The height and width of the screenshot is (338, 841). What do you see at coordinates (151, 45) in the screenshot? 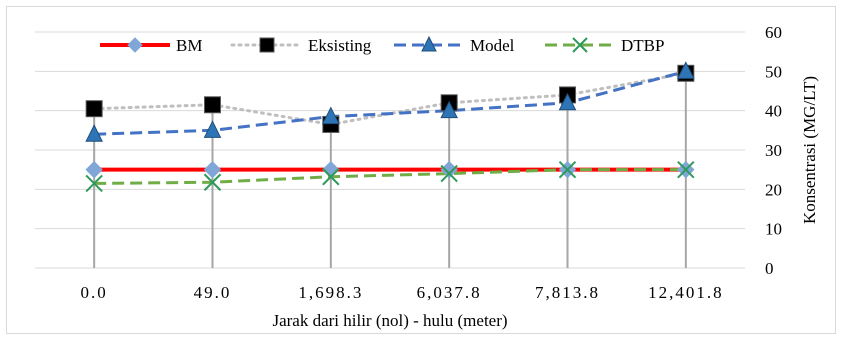
I see `legend-item-bm: BM` at bounding box center [151, 45].